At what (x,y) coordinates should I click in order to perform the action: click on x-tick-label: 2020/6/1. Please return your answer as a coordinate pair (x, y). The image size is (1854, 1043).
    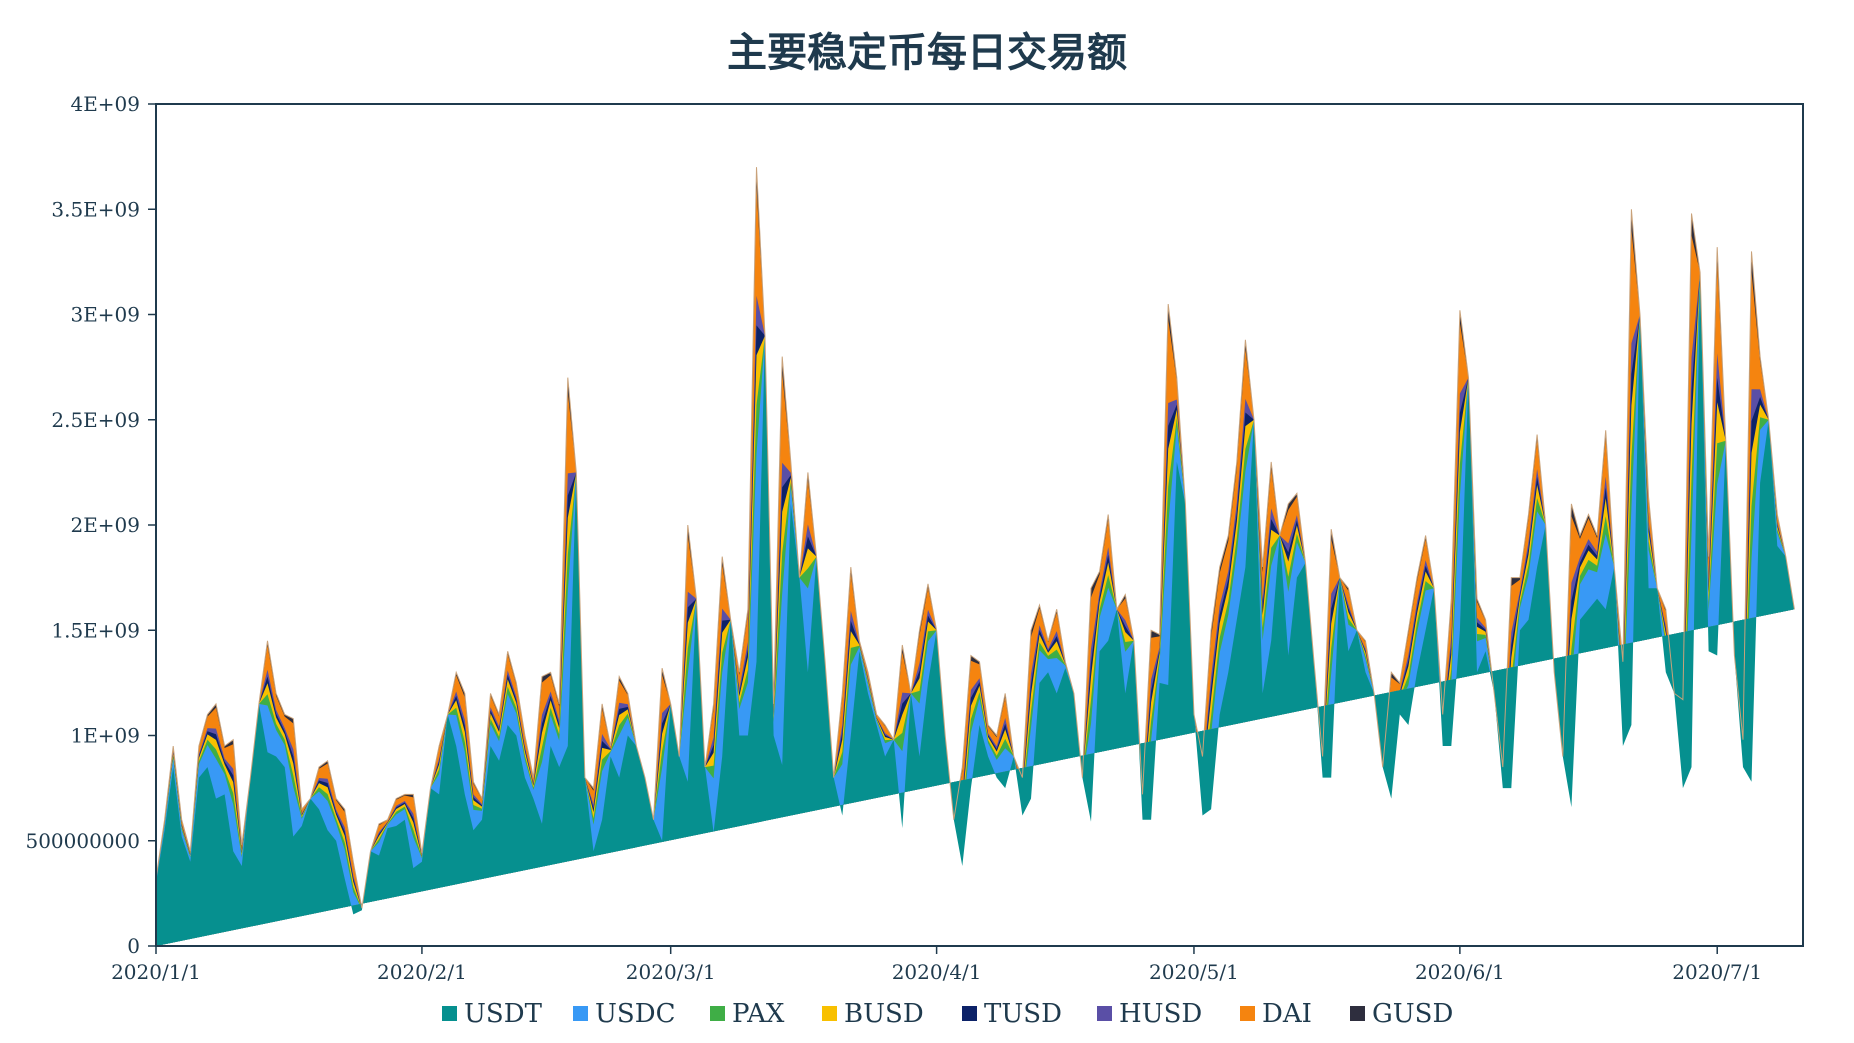
    Looking at the image, I should click on (1460, 972).